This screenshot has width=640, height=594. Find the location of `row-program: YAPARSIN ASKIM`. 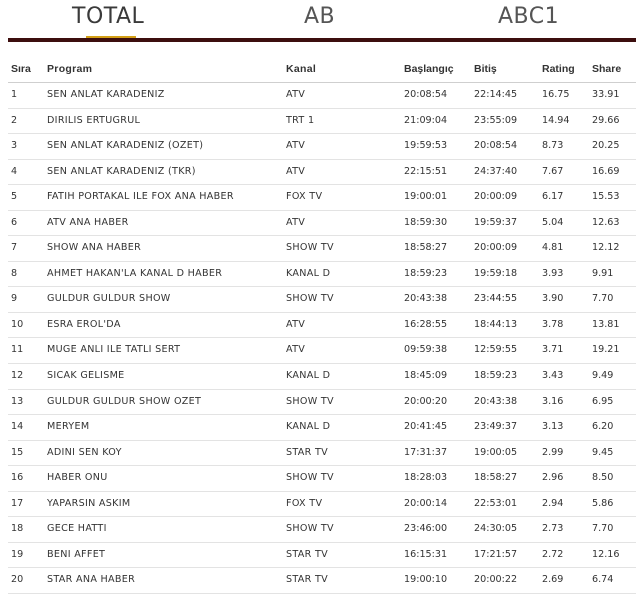

row-program: YAPARSIN ASKIM is located at coordinates (89, 503).